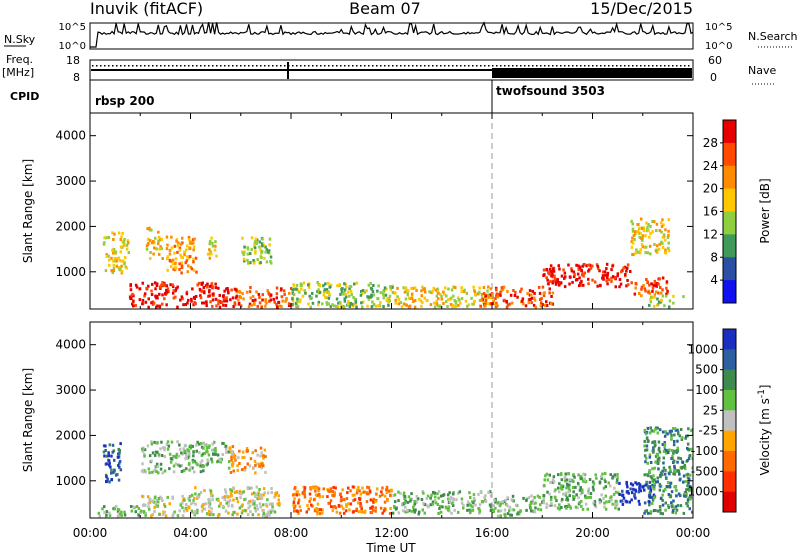 This screenshot has height=554, width=800. I want to click on freq-marks, so click(391, 70).